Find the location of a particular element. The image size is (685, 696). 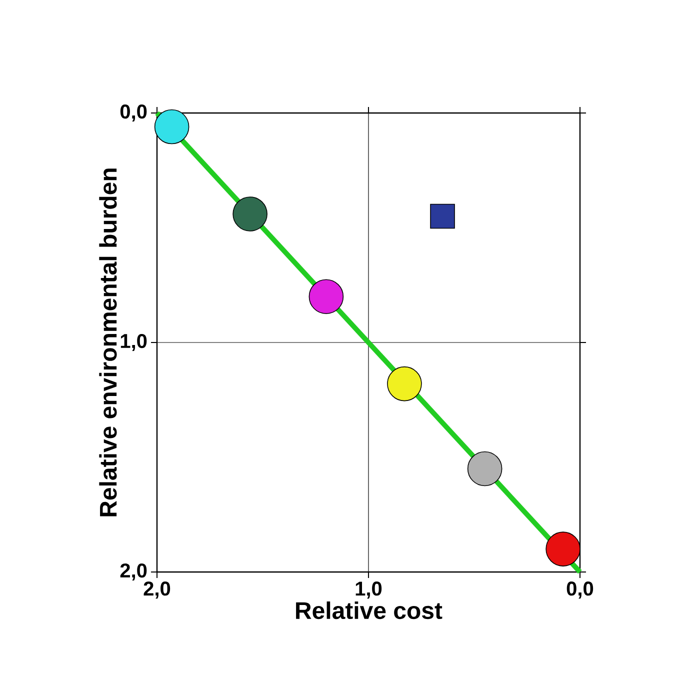

y-tick-label: 1,0 is located at coordinates (133, 343).